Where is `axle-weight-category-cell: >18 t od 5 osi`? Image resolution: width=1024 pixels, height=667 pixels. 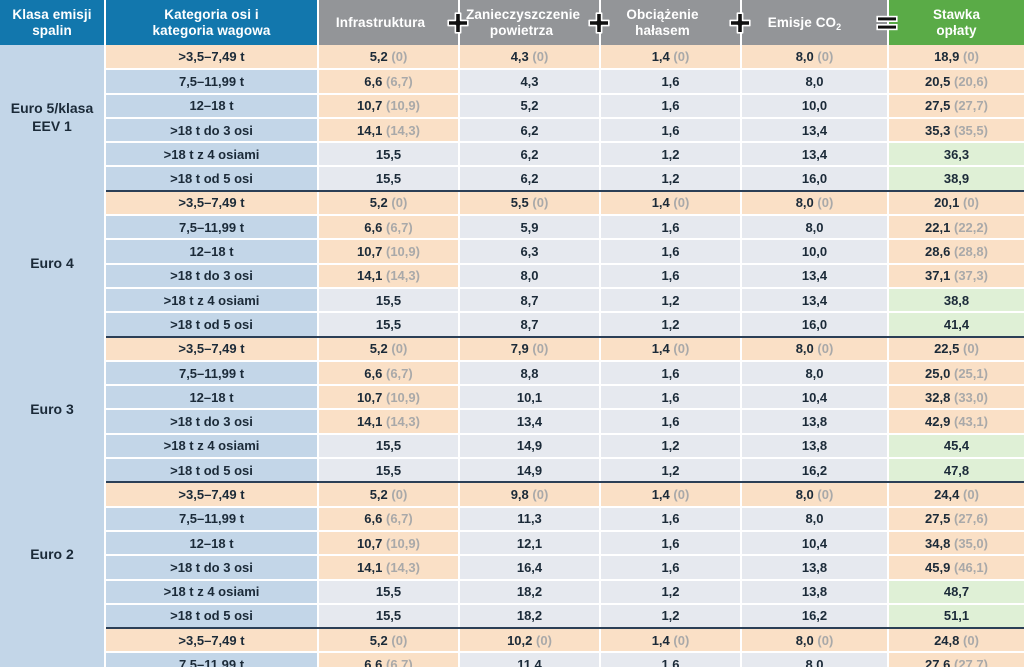
axle-weight-category-cell: >18 t od 5 osi is located at coordinates (212, 325).